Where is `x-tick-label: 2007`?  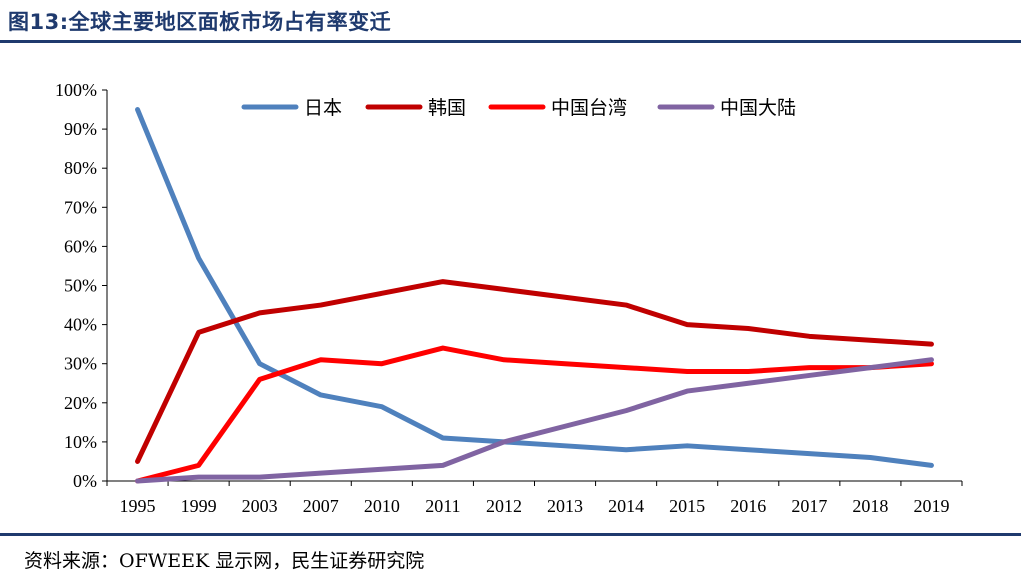
x-tick-label: 2007 is located at coordinates (321, 506).